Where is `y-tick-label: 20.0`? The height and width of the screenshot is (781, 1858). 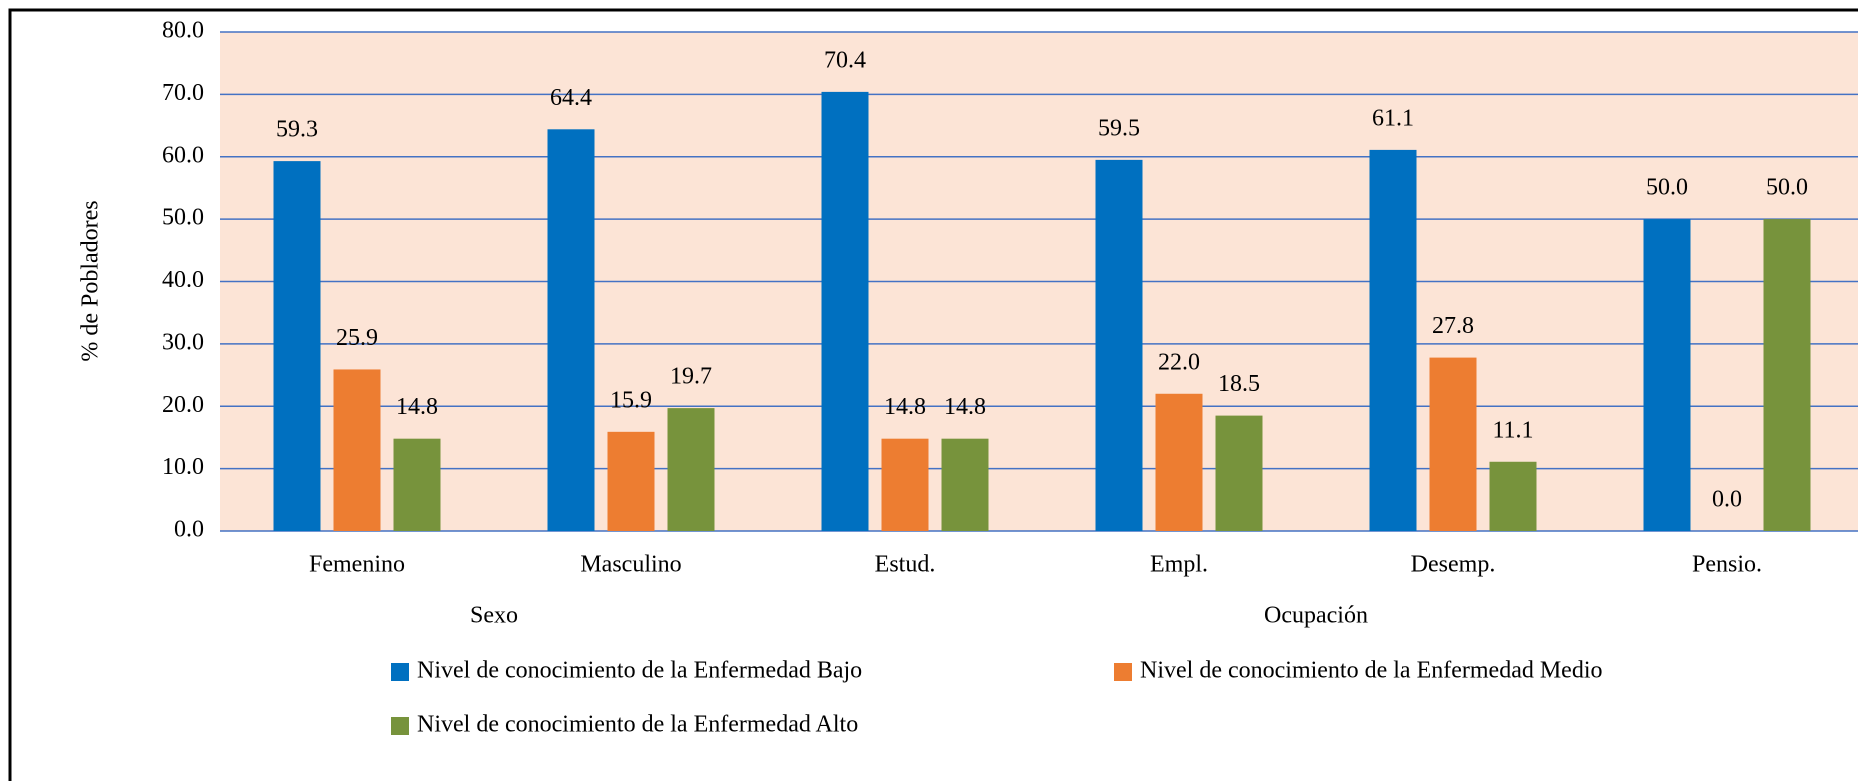
y-tick-label: 20.0 is located at coordinates (183, 405).